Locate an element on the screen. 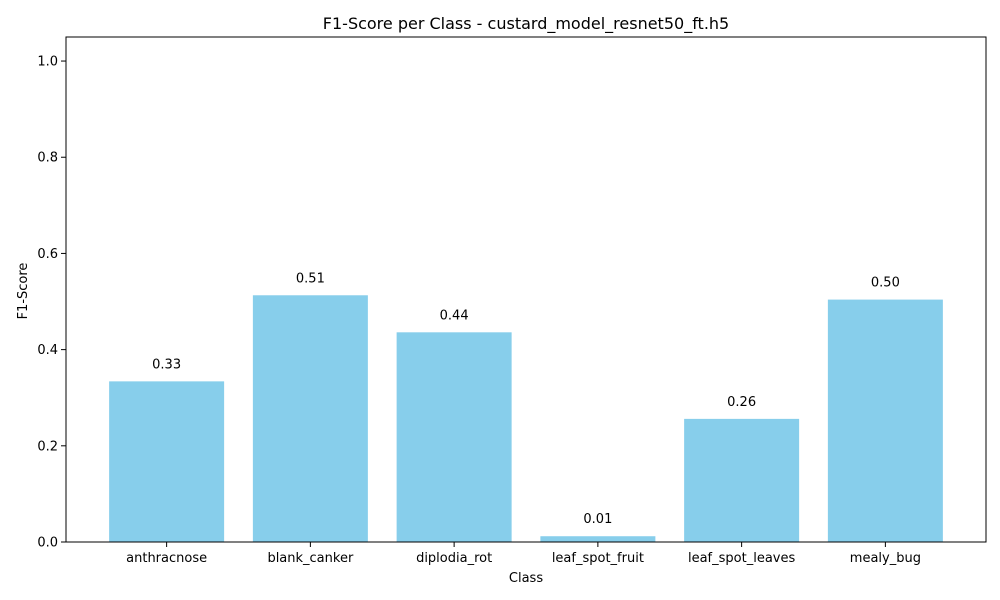  x-axis-label: Class is located at coordinates (526, 578).